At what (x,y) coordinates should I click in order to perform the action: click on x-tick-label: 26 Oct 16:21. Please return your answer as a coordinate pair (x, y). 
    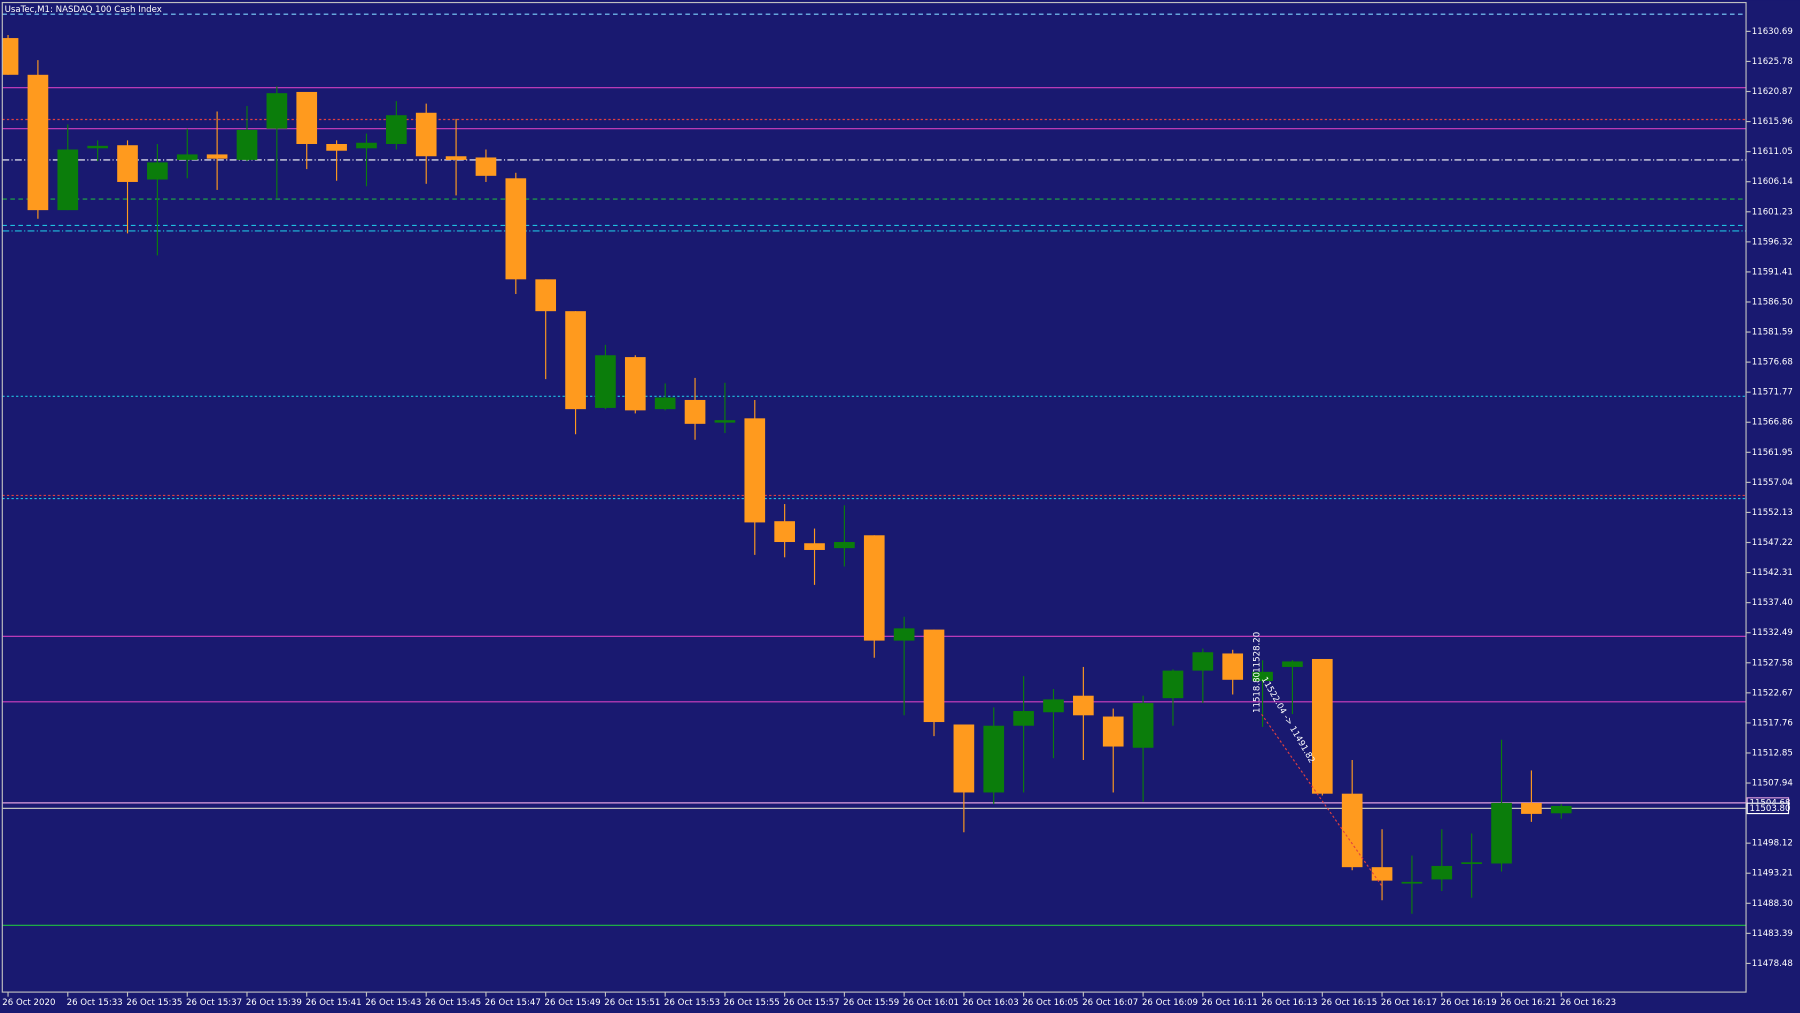
    Looking at the image, I should click on (1528, 1003).